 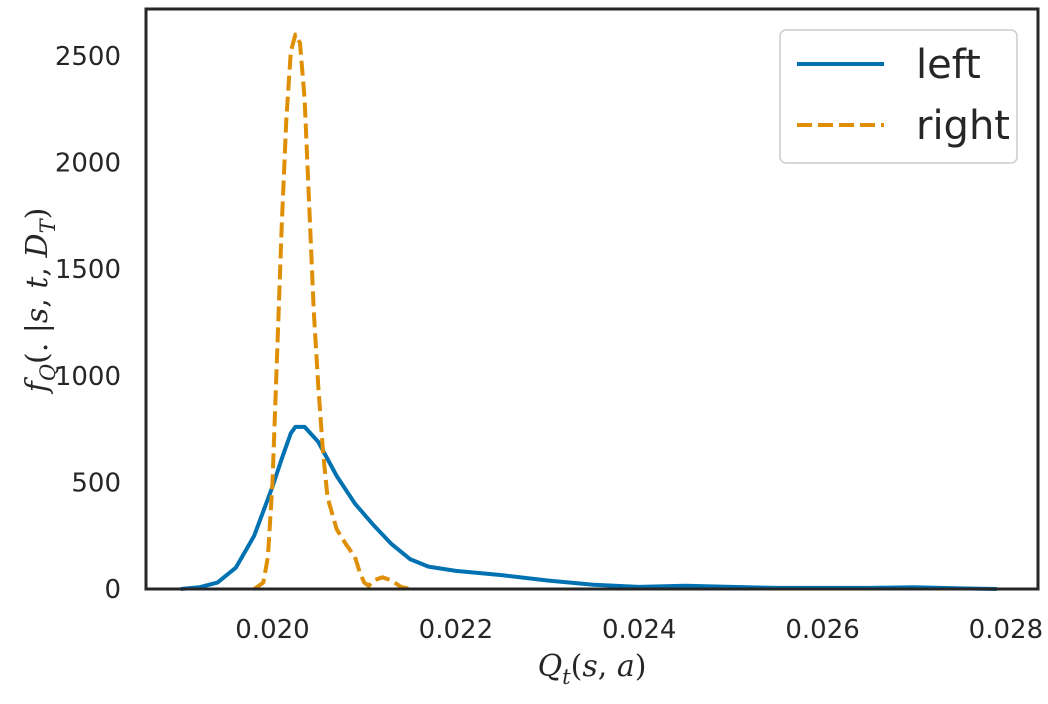 I want to click on y-tick-label: 1500, so click(x=88, y=270).